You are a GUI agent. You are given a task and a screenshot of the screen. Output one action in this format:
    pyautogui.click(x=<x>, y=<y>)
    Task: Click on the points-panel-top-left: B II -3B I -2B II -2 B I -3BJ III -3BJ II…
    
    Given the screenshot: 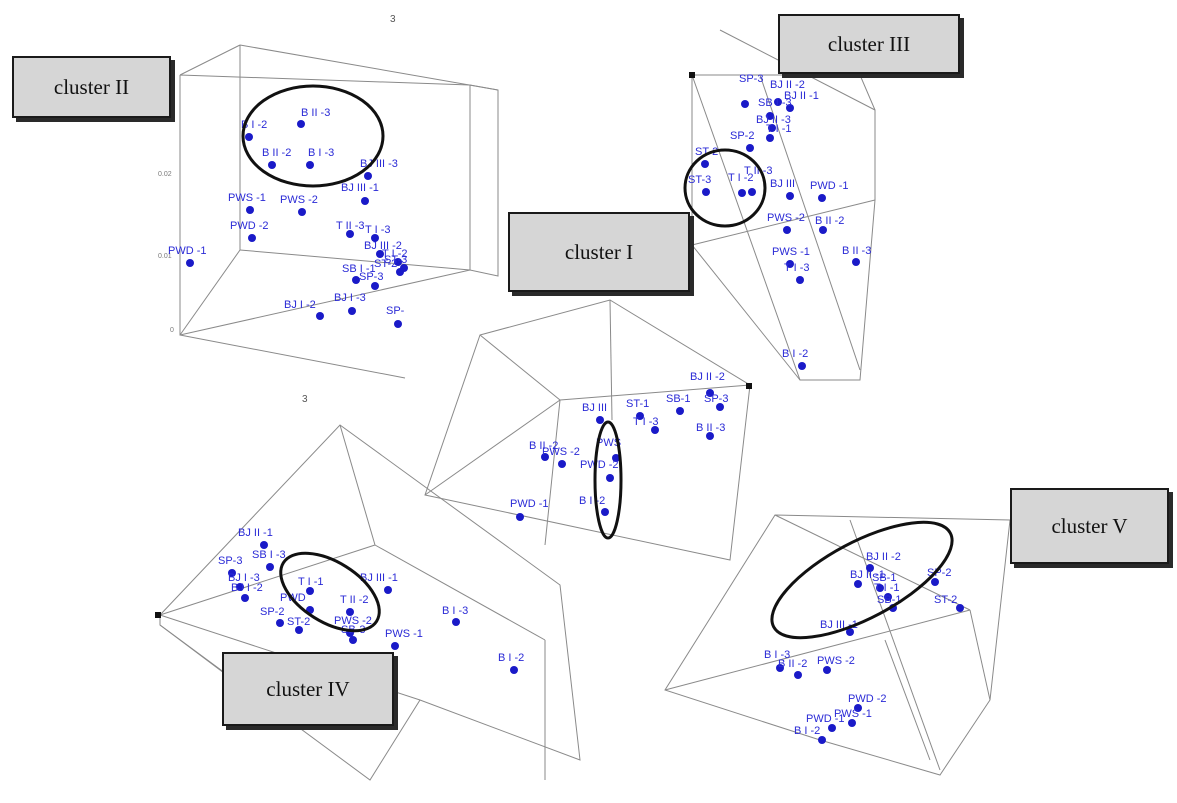 What is the action you would take?
    pyautogui.click(x=288, y=217)
    